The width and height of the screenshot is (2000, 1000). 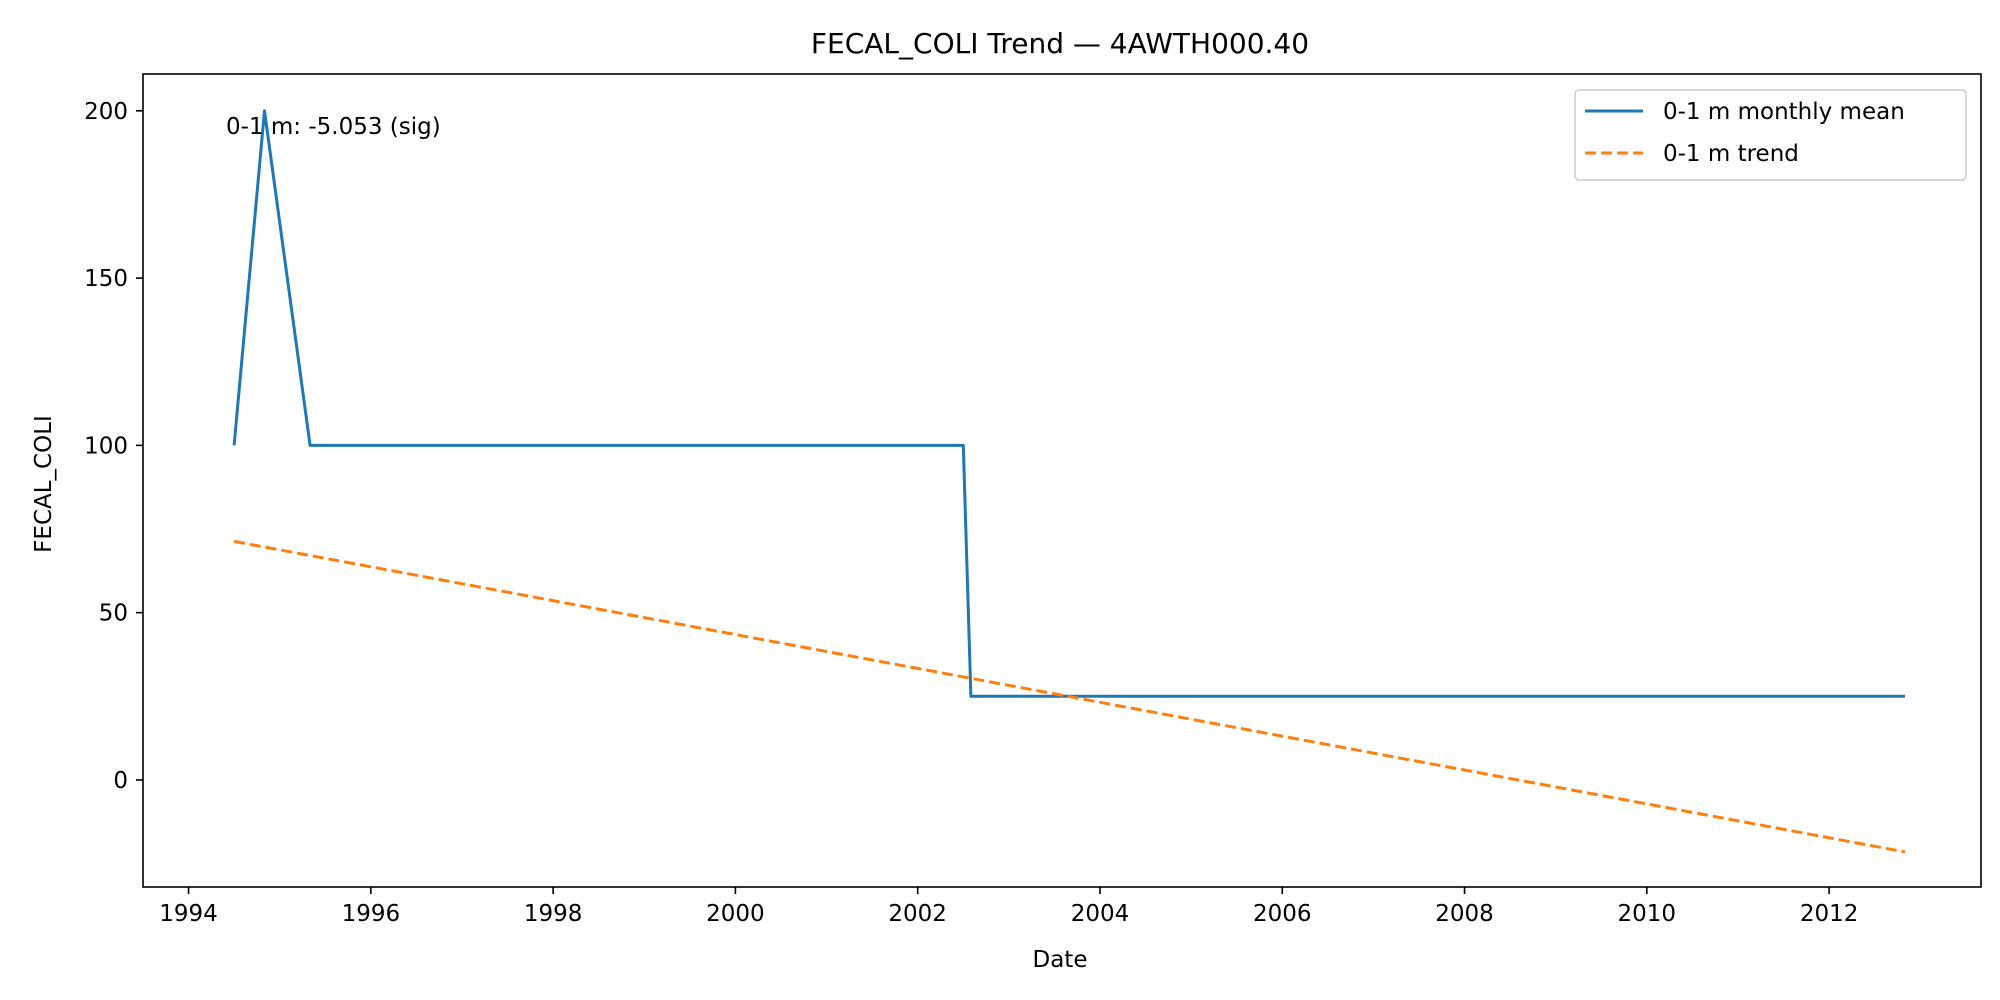 I want to click on x-tick-label: 1998, so click(x=553, y=914).